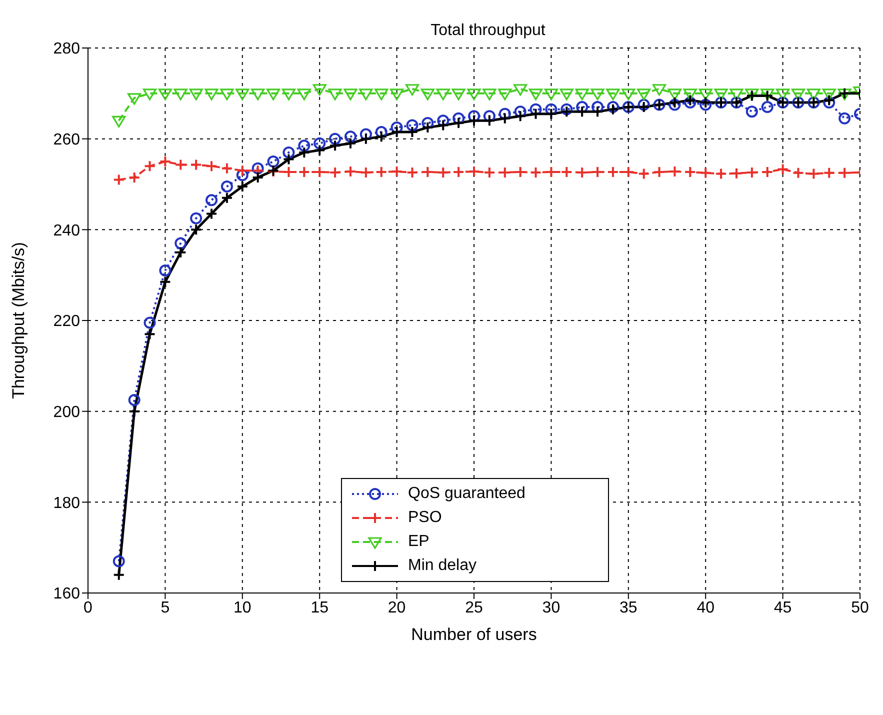 Image resolution: width=883 pixels, height=715 pixels. Describe the element at coordinates (66, 49) in the screenshot. I see `y-tick-label: 280` at that location.